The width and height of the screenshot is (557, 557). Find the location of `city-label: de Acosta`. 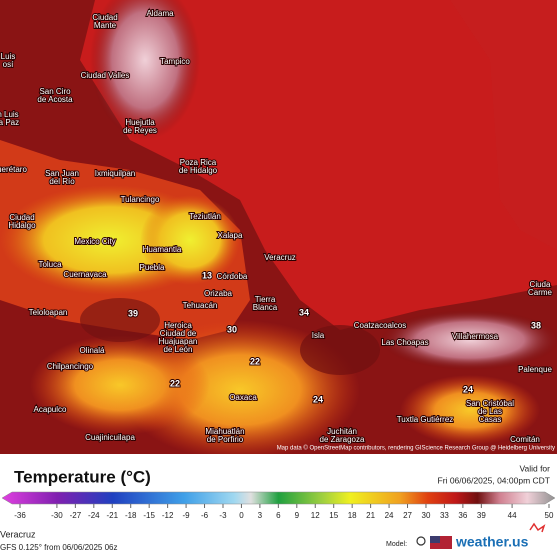

city-label: de Acosta is located at coordinates (55, 99).